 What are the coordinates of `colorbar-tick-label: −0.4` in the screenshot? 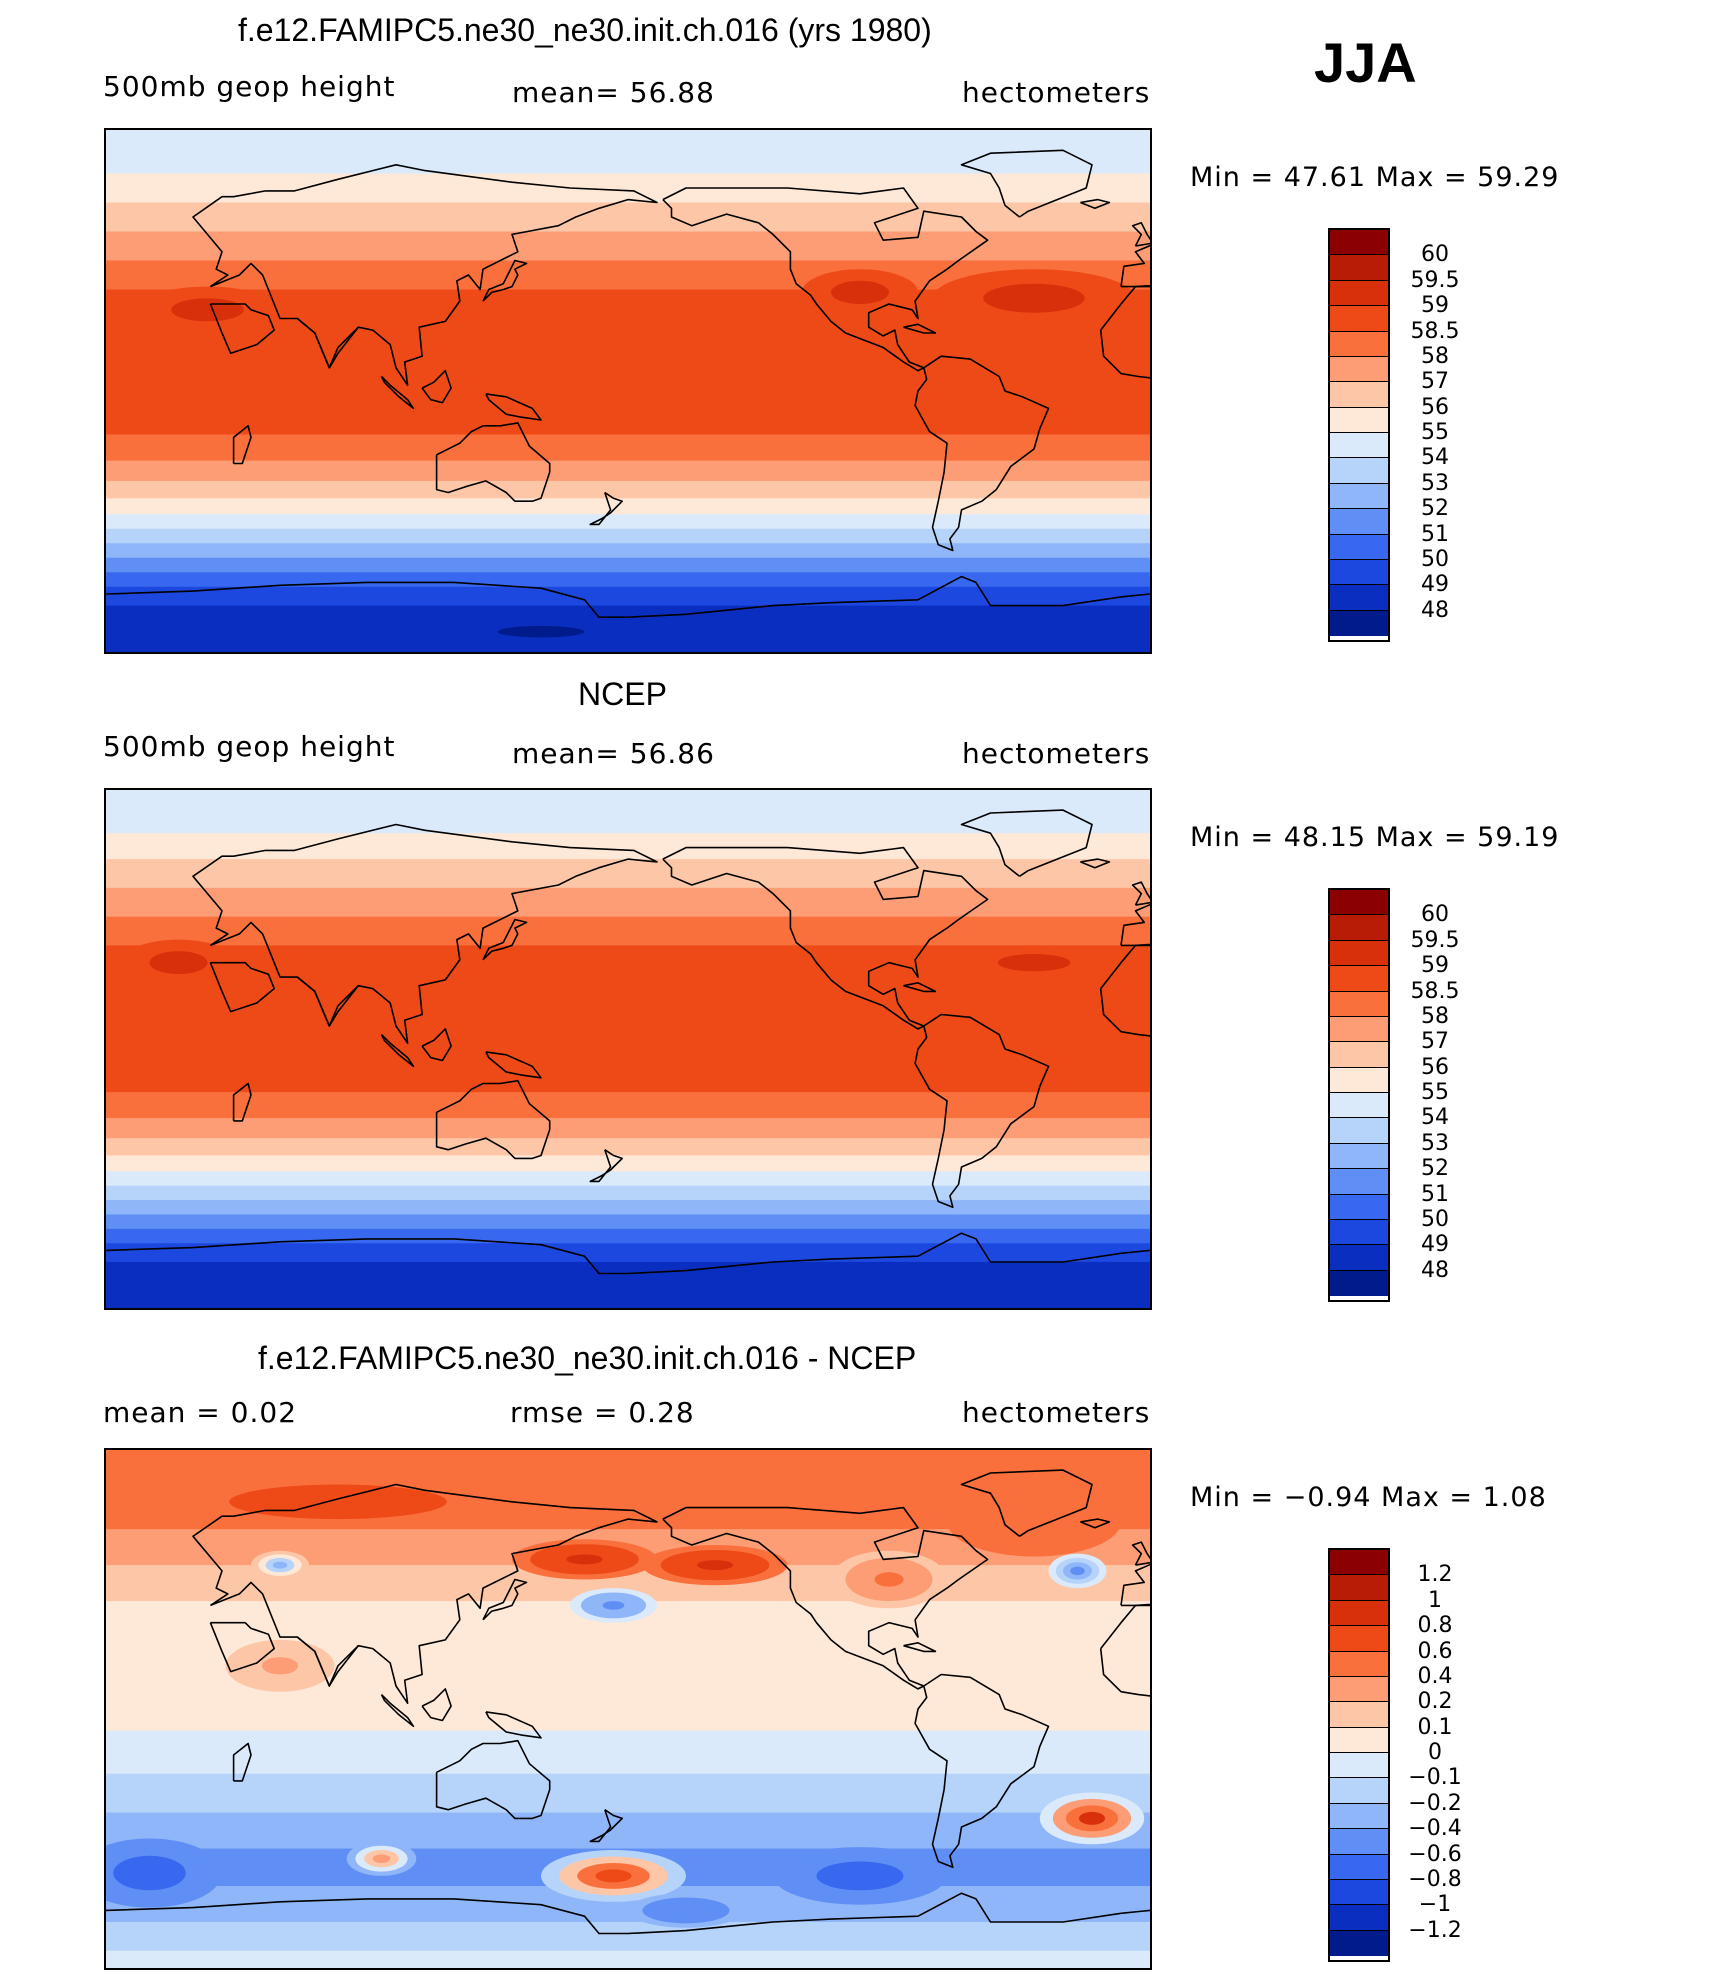 It's located at (1435, 1829).